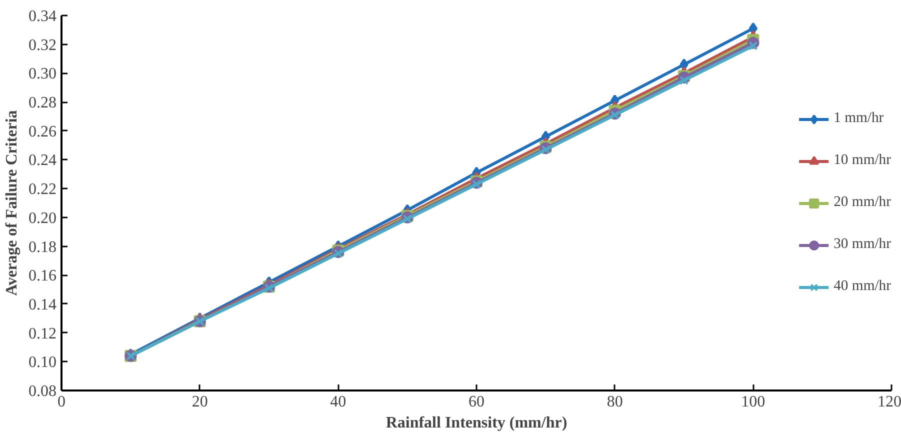 This screenshot has height=434, width=901. What do you see at coordinates (42, 363) in the screenshot?
I see `y-tick-label: 0.10` at bounding box center [42, 363].